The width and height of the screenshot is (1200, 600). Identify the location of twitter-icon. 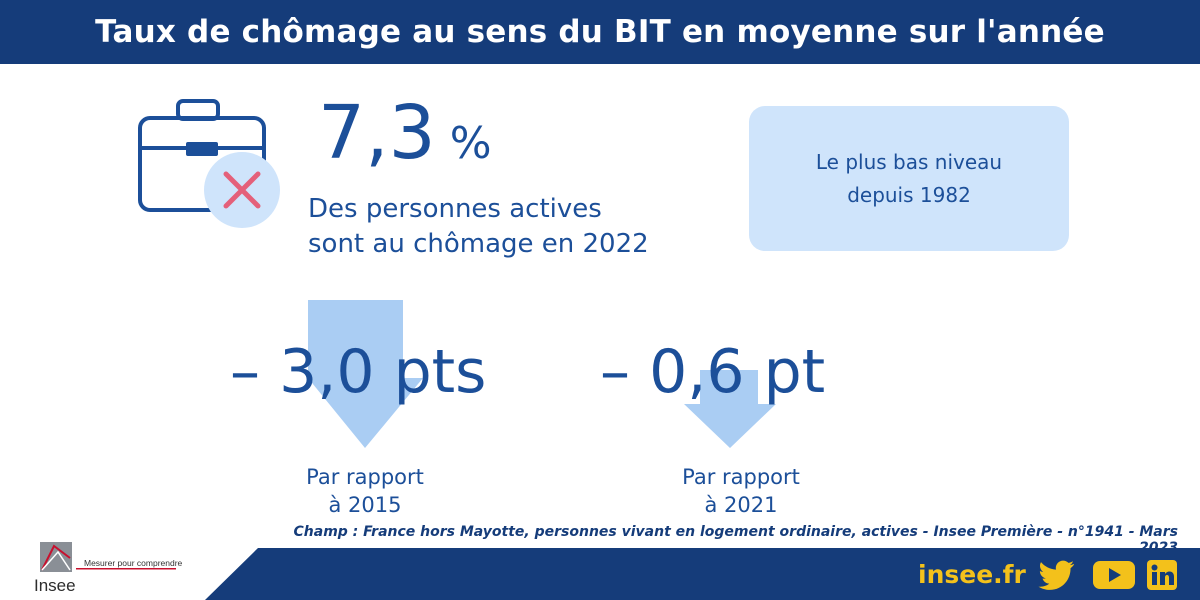
(1057, 575).